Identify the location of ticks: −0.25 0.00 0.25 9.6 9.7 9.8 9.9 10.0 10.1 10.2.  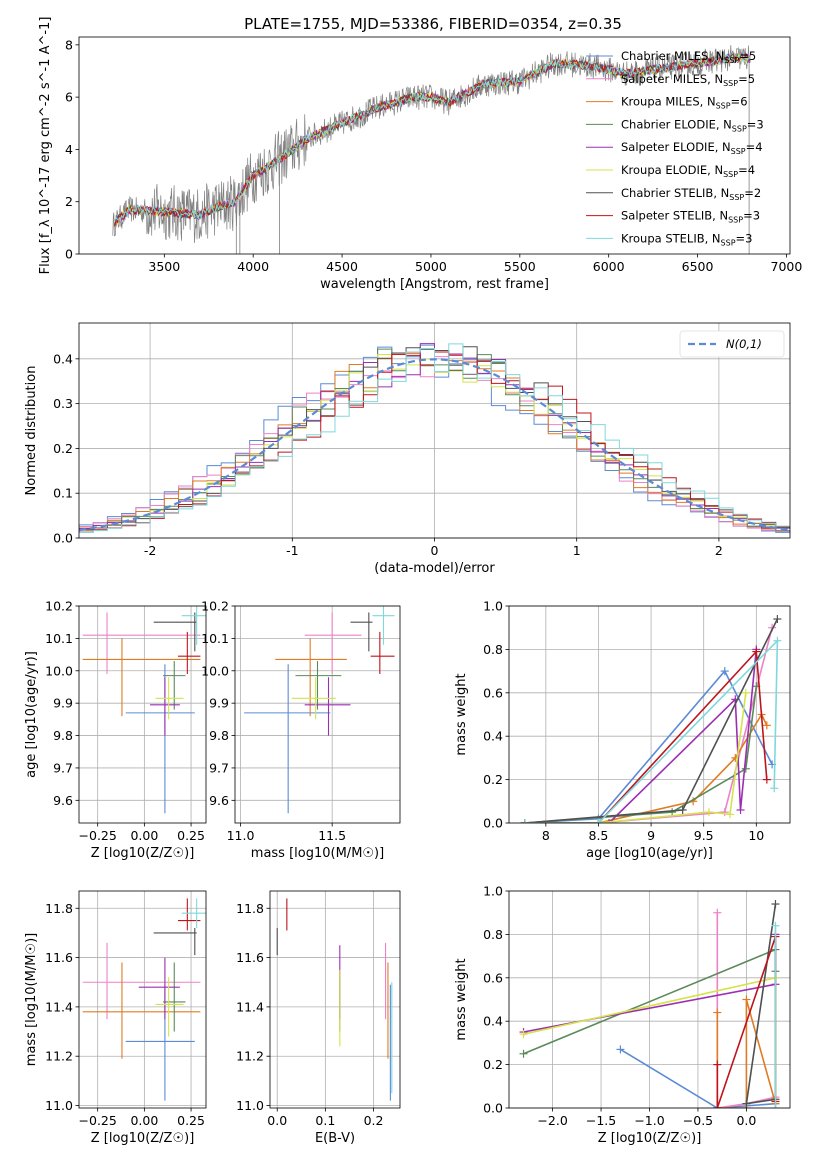
(125, 721).